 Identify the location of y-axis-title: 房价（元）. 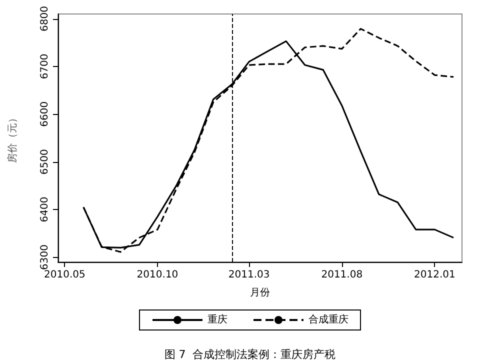
(12, 138).